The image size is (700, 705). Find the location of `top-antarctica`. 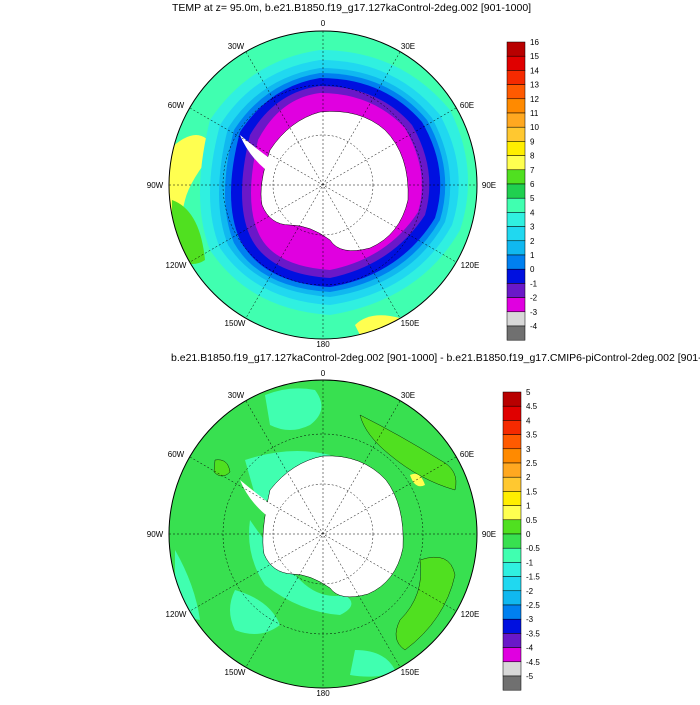

top-antarctica is located at coordinates (334, 181).